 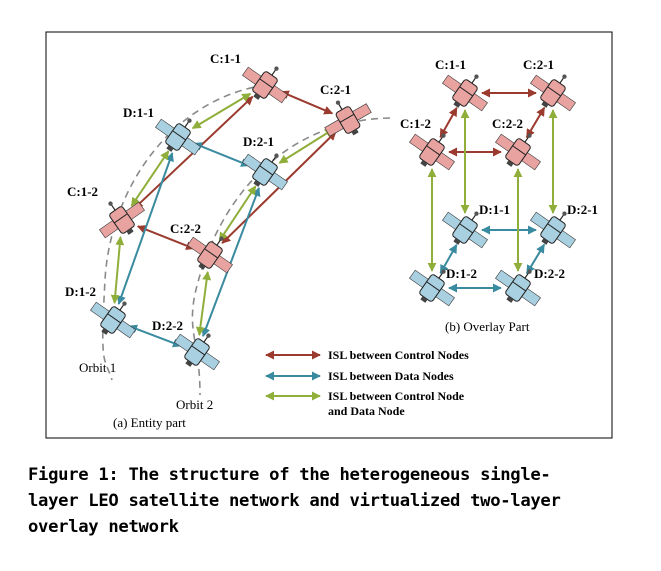 What do you see at coordinates (538, 64) in the screenshot?
I see `overlay-node-label: C:2-1` at bounding box center [538, 64].